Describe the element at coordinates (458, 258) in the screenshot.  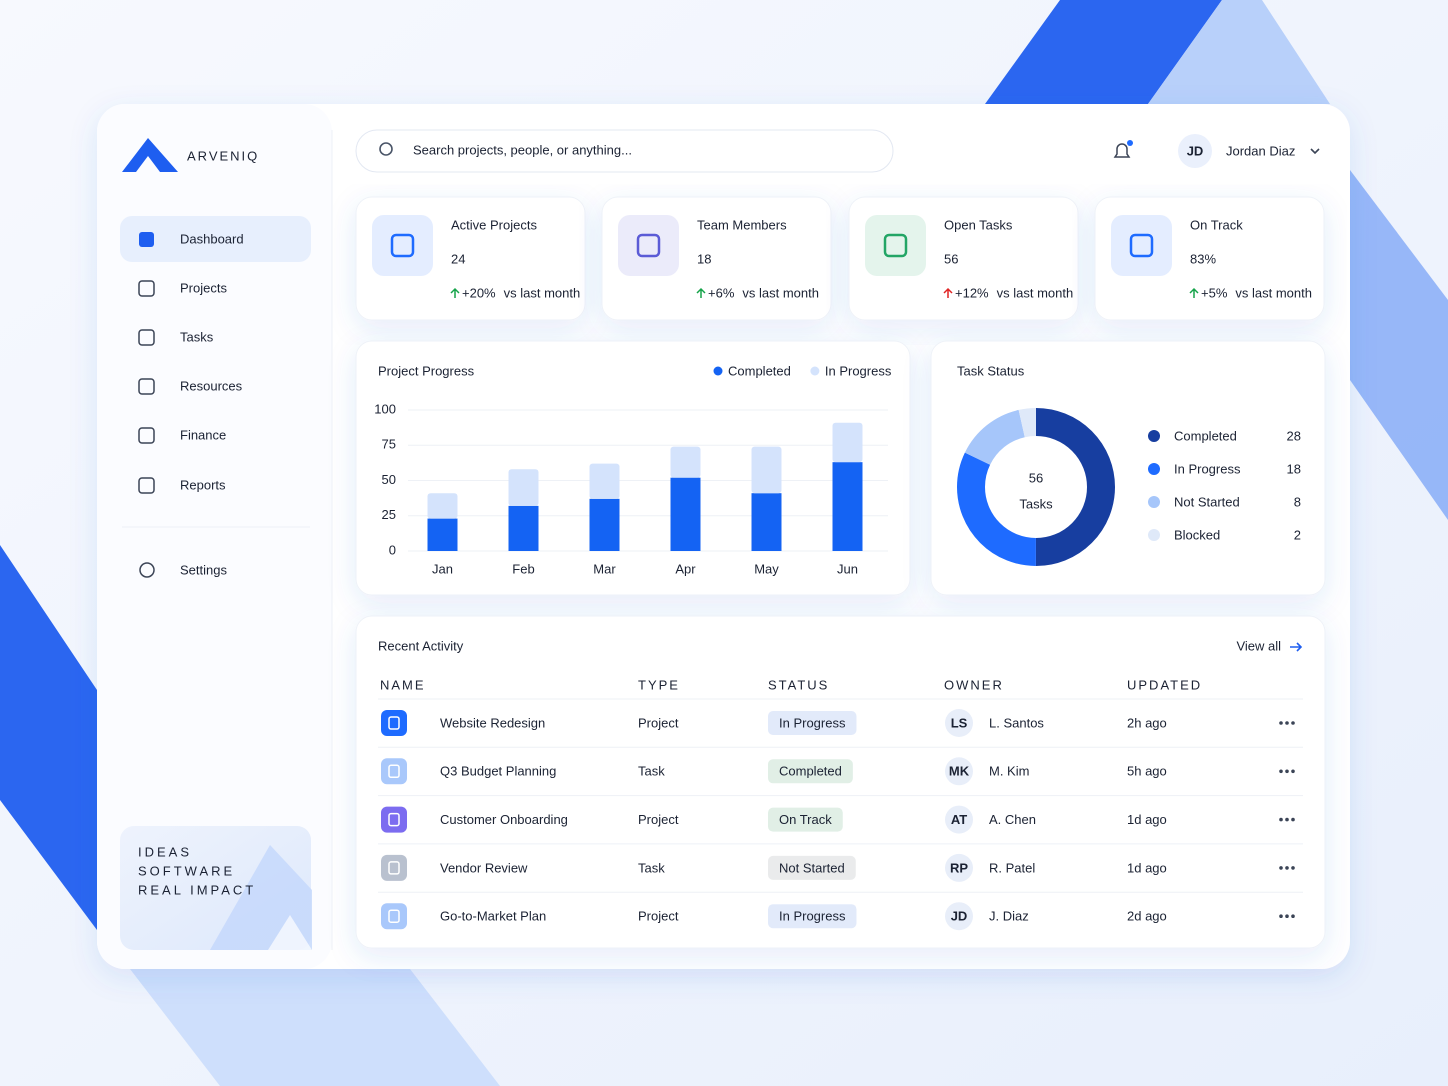
I see `kpi-value: 24` at that location.